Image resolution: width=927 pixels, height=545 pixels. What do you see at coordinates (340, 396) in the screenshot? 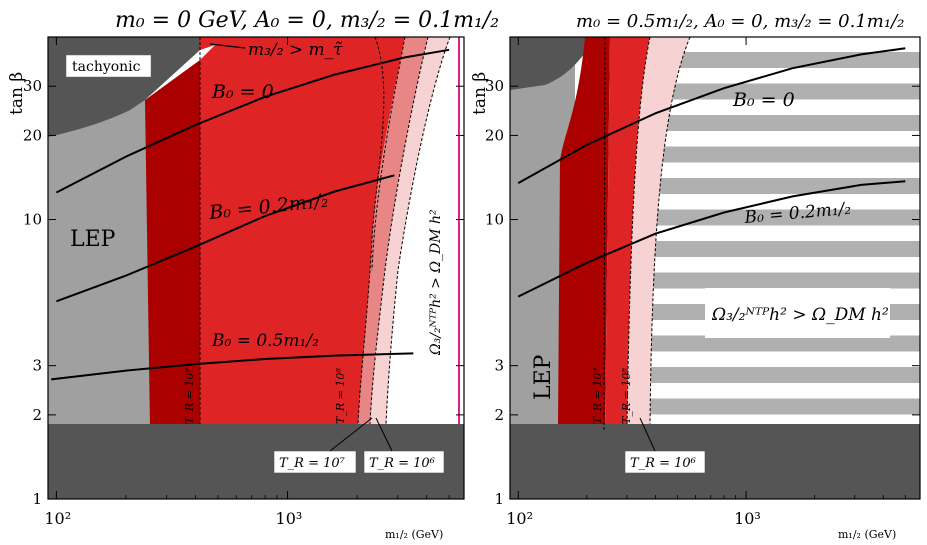
I see `left-tr1e8-label: T_R = 10⁸` at bounding box center [340, 396].